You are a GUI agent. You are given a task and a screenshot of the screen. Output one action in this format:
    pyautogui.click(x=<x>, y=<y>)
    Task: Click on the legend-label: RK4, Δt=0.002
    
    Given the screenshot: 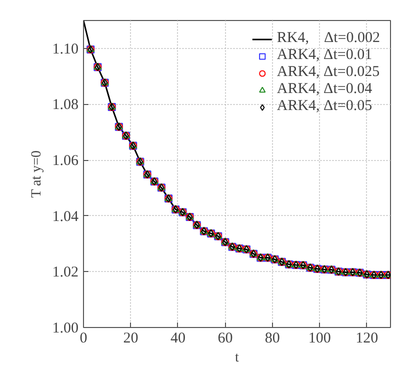 What is the action you would take?
    pyautogui.click(x=328, y=38)
    